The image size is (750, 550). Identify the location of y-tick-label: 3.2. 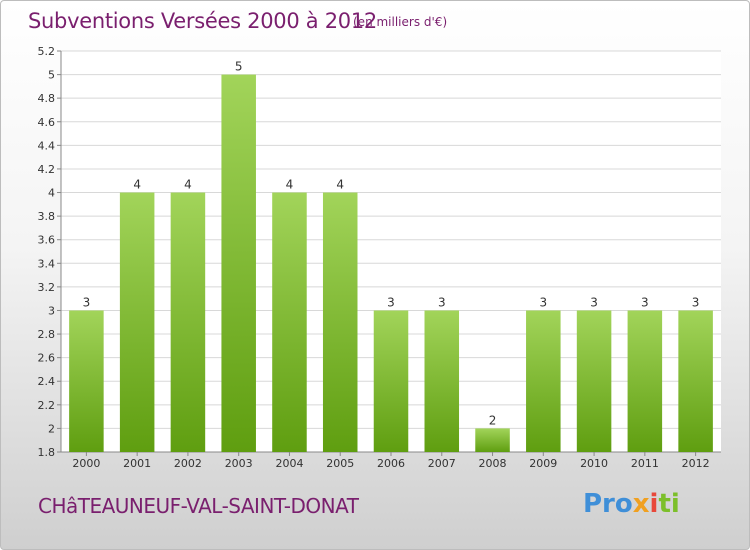
(47, 287).